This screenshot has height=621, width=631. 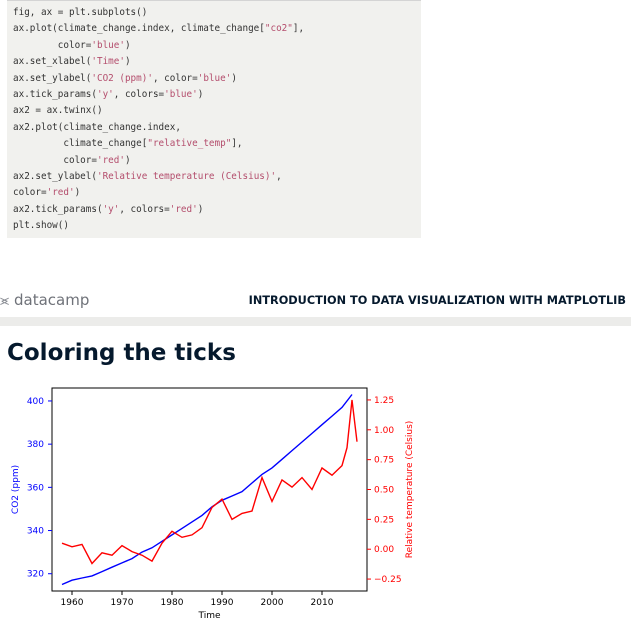 What do you see at coordinates (58, 111) in the screenshot?
I see `code-line: ax2 = ax.twinx()` at bounding box center [58, 111].